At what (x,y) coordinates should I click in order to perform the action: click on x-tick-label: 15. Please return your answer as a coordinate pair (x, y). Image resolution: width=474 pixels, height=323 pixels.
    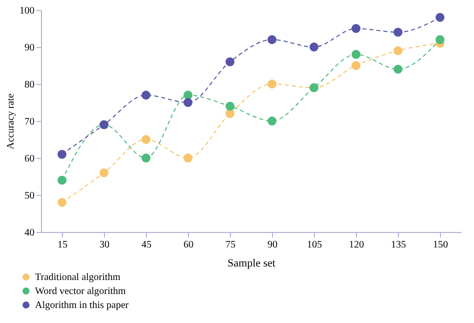
    Looking at the image, I should click on (63, 245).